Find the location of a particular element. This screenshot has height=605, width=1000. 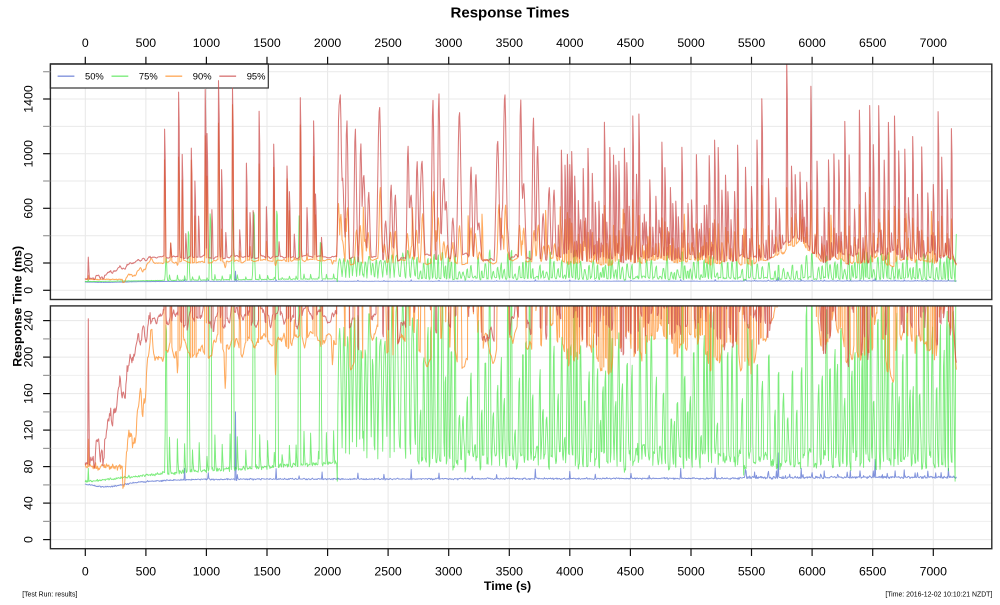

svg-text: 80 is located at coordinates (29, 467).